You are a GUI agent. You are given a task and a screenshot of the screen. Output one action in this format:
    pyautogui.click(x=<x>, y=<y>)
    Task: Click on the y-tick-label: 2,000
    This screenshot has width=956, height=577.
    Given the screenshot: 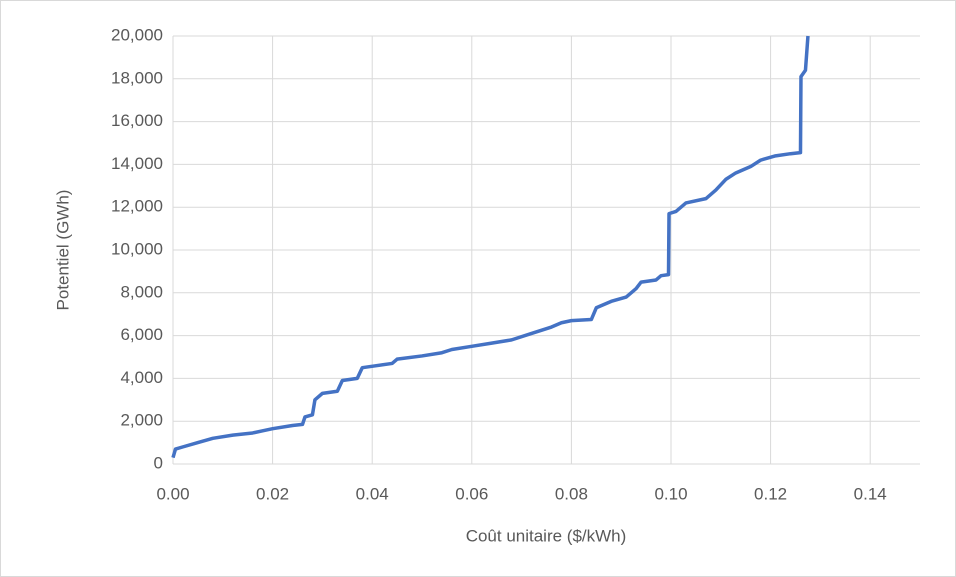 What is the action you would take?
    pyautogui.click(x=141, y=420)
    